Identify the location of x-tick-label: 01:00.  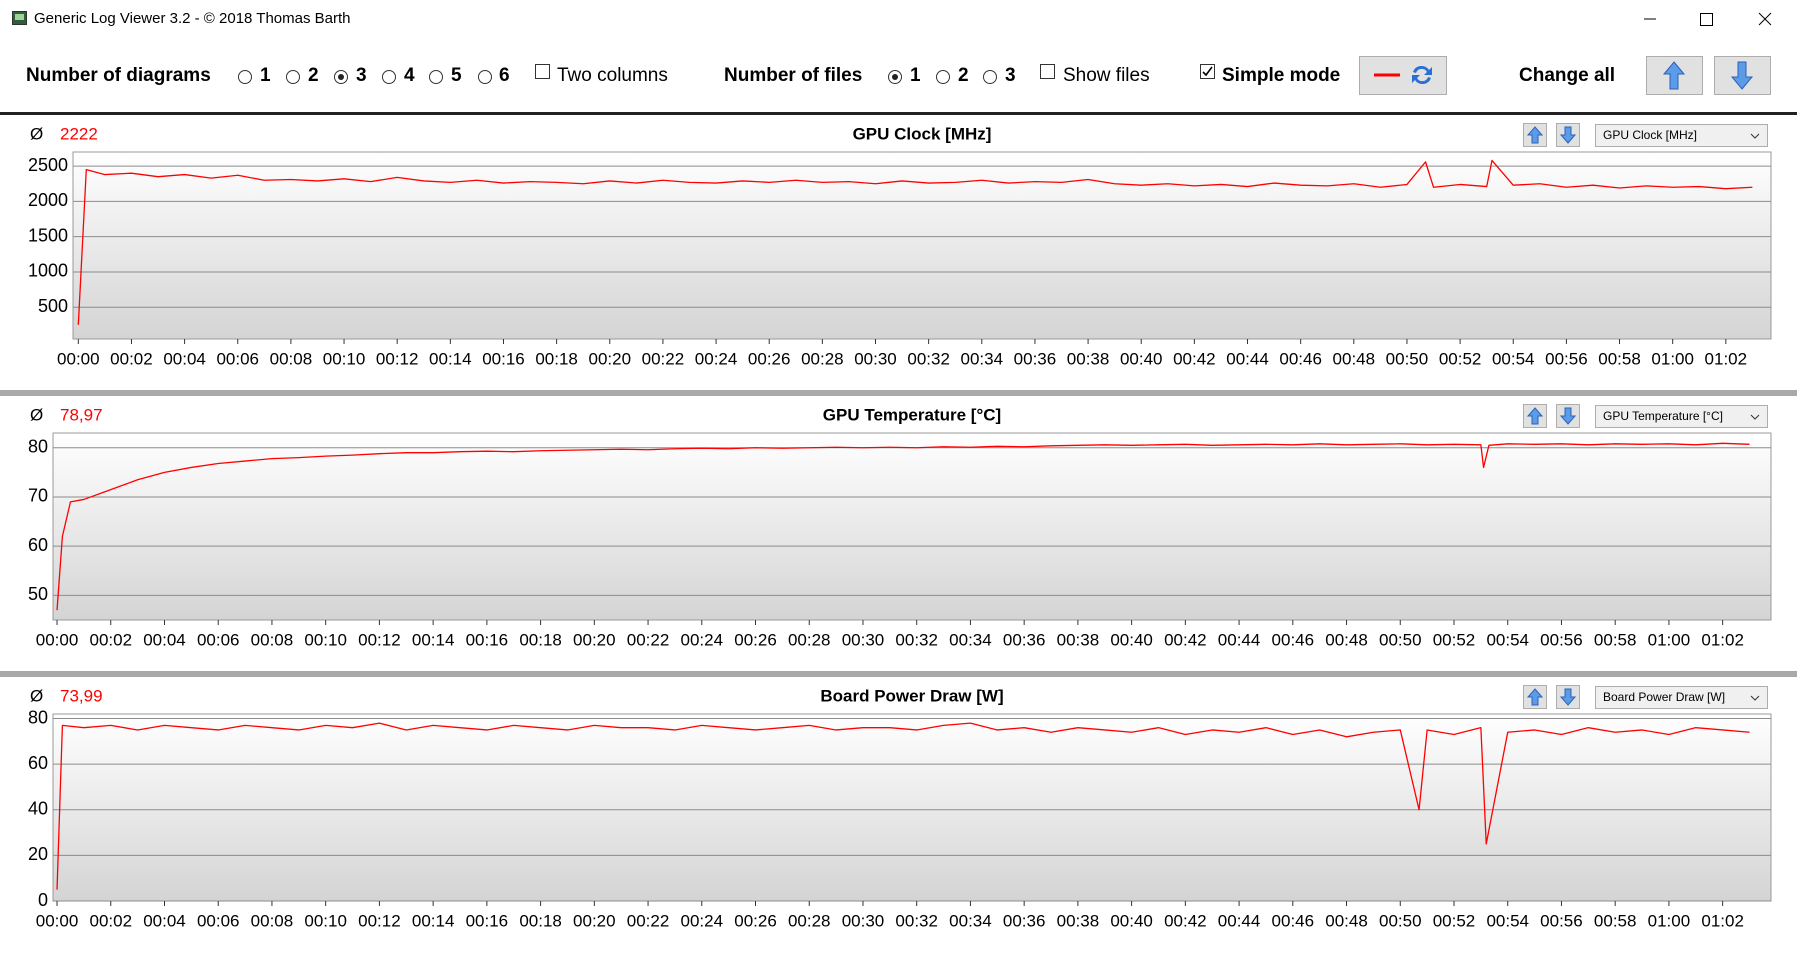
(1669, 639).